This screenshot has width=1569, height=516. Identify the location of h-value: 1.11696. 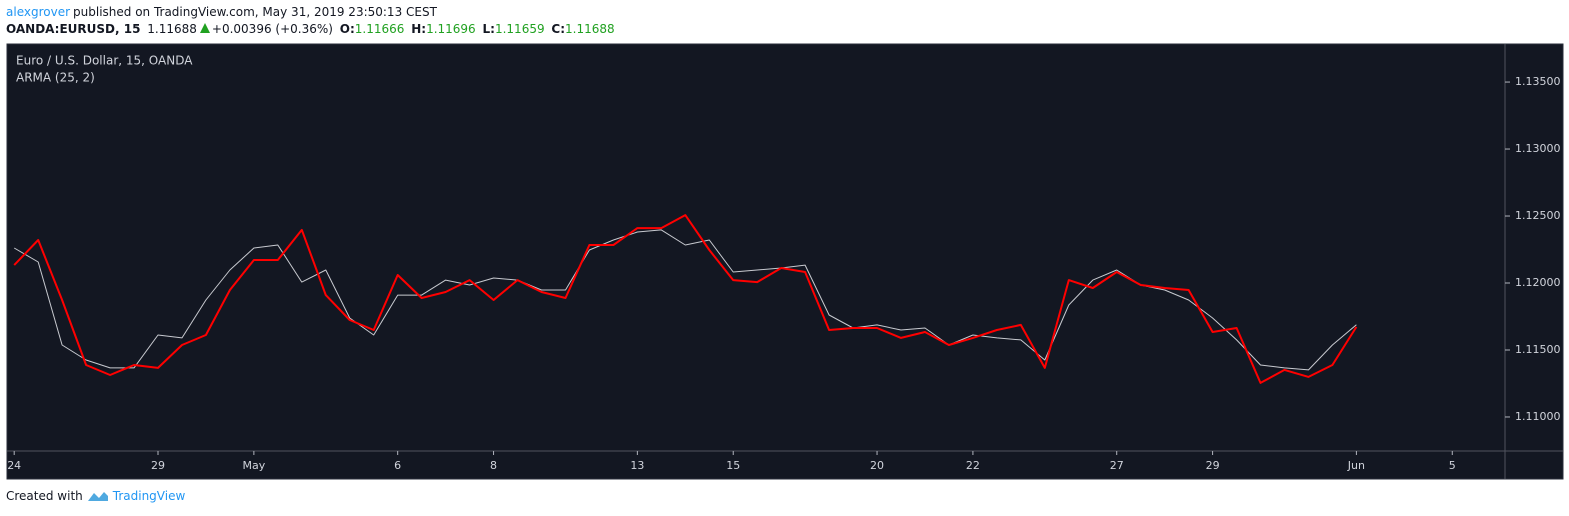
(451, 29).